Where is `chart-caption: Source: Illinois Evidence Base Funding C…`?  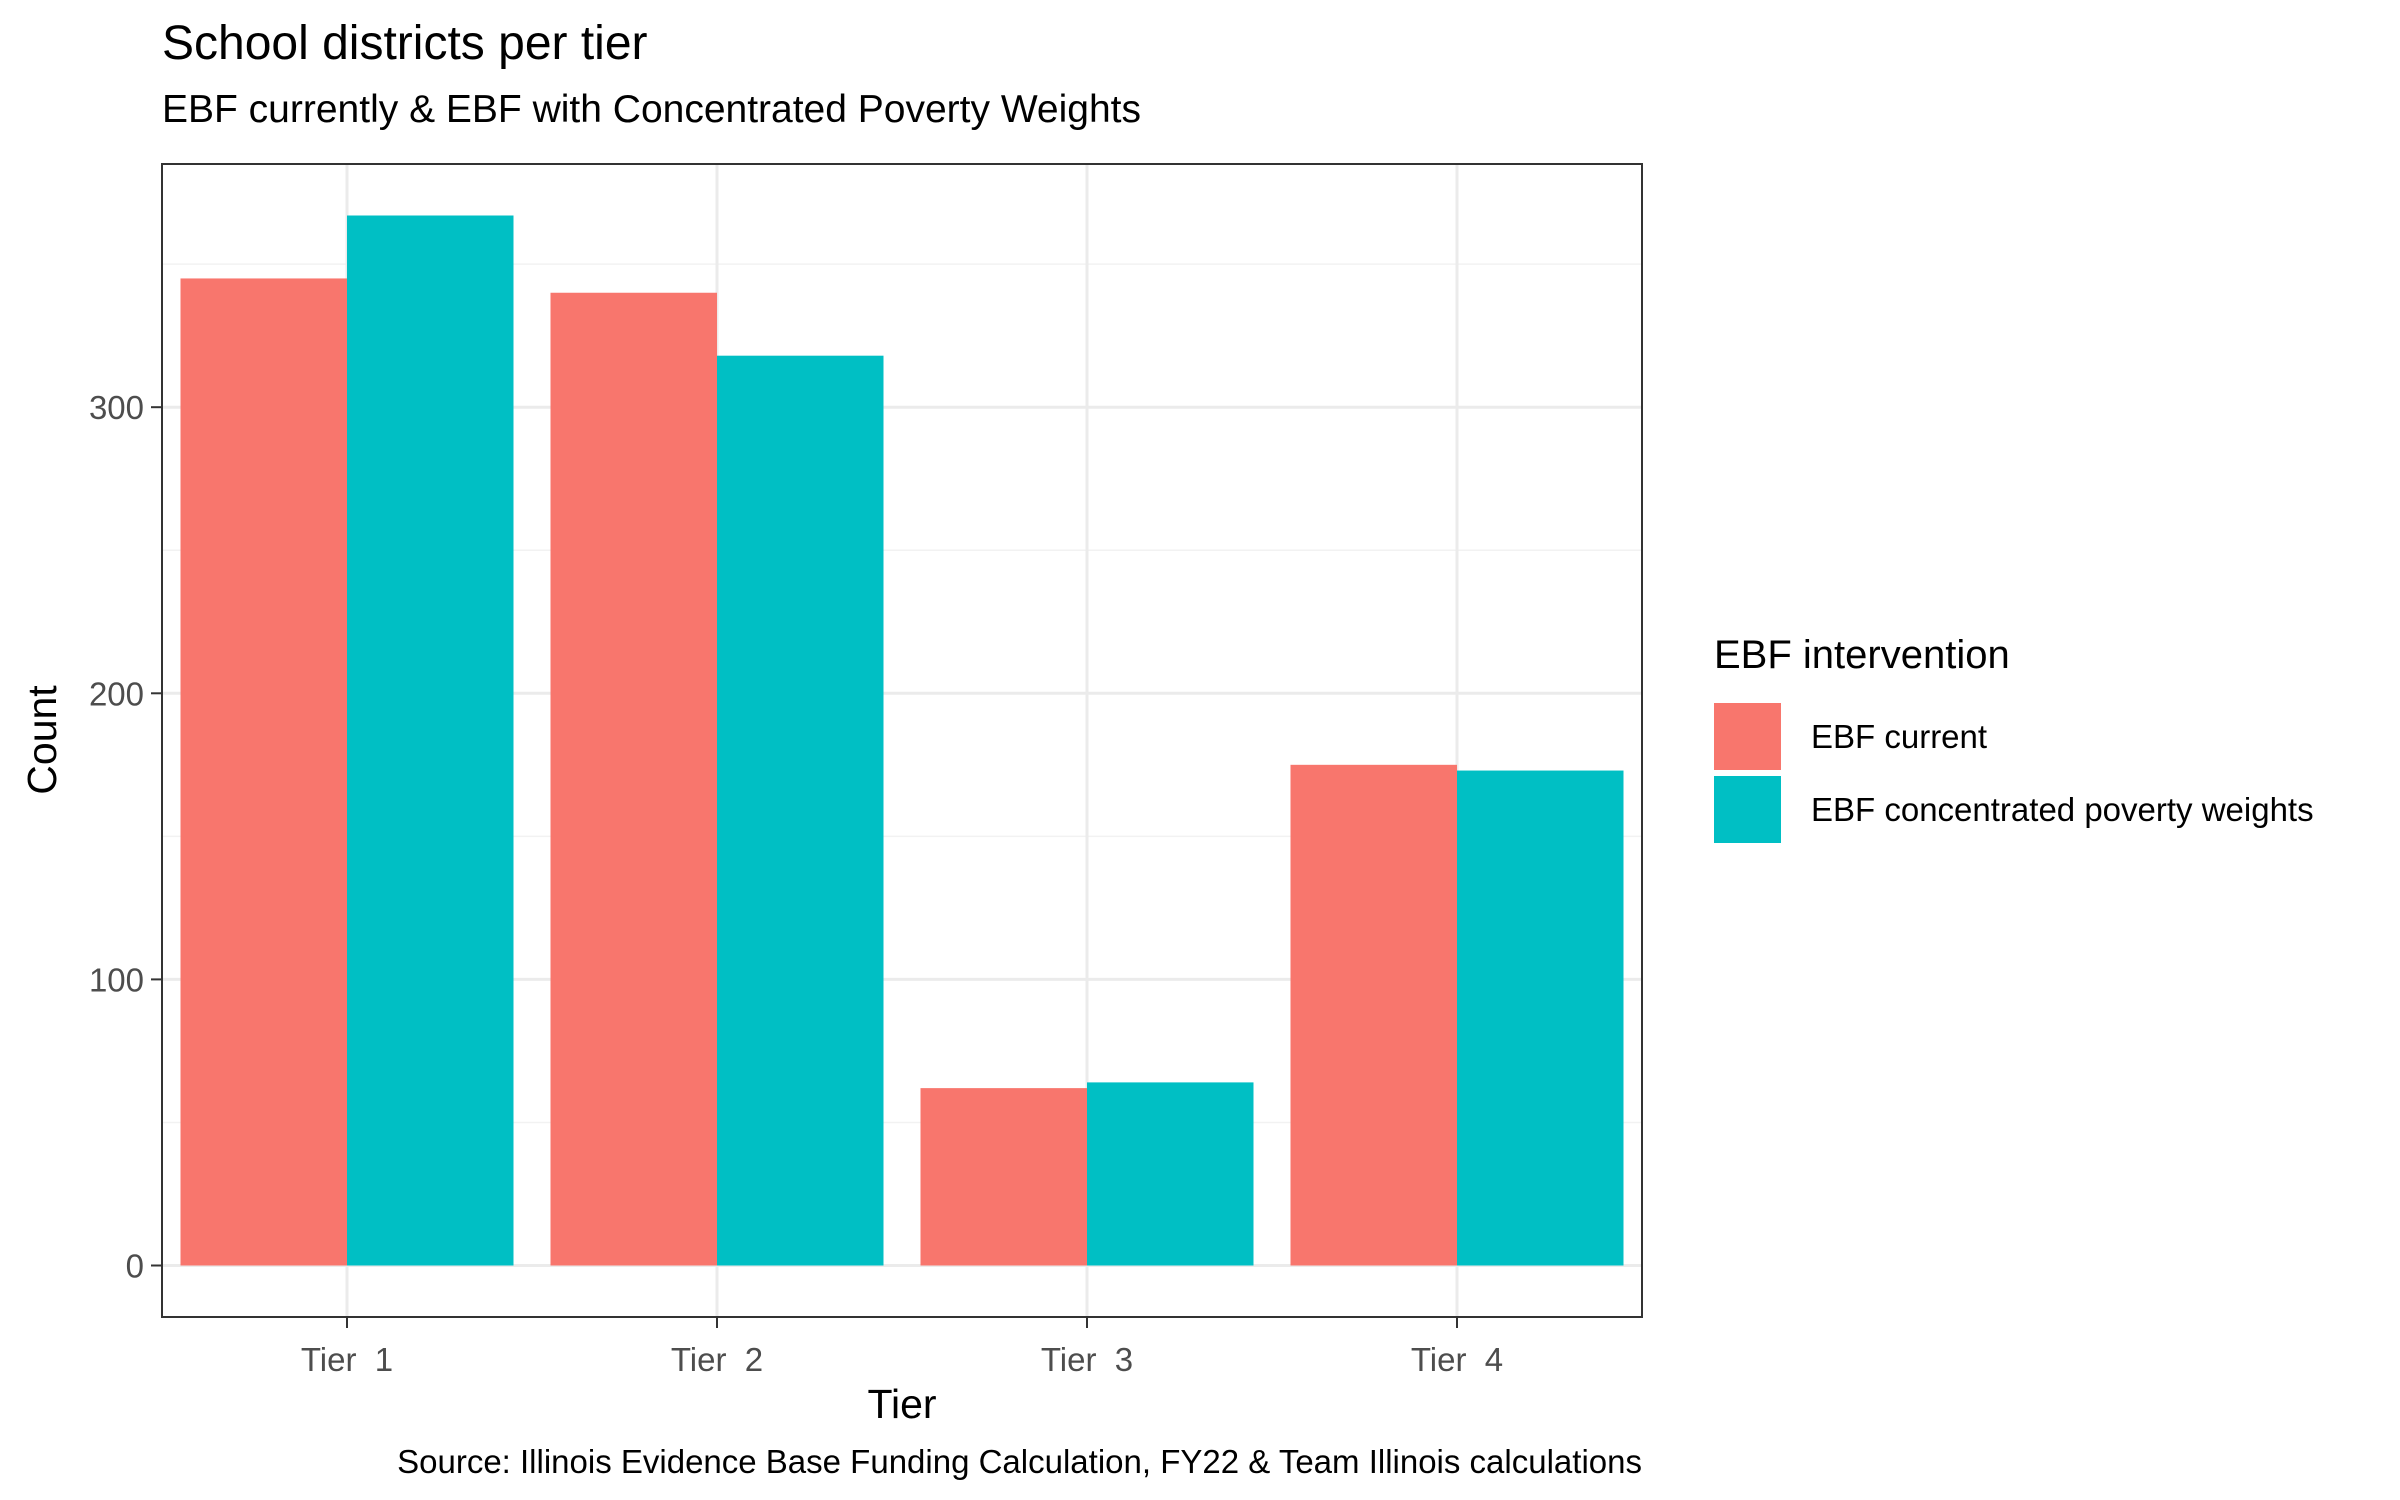
chart-caption: Source: Illinois Evidence Base Funding C… is located at coordinates (1019, 1461).